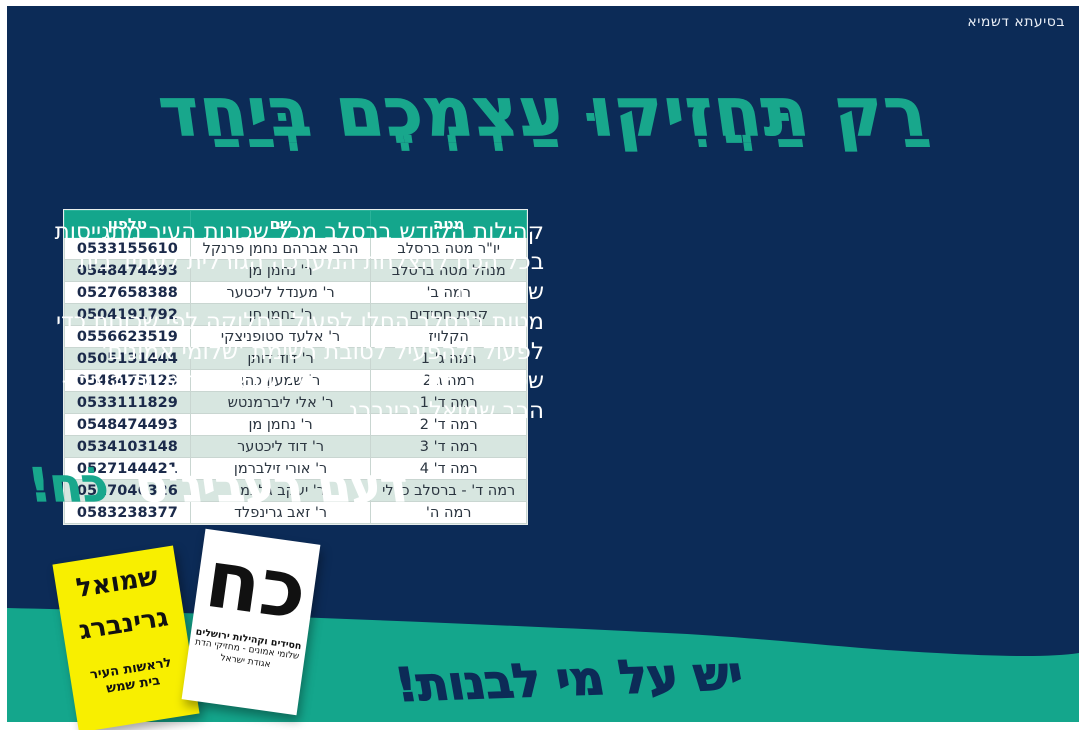 The width and height of the screenshot is (1085, 730). Describe the element at coordinates (127, 358) in the screenshot. I see `cell-phone: 0505131444` at that location.